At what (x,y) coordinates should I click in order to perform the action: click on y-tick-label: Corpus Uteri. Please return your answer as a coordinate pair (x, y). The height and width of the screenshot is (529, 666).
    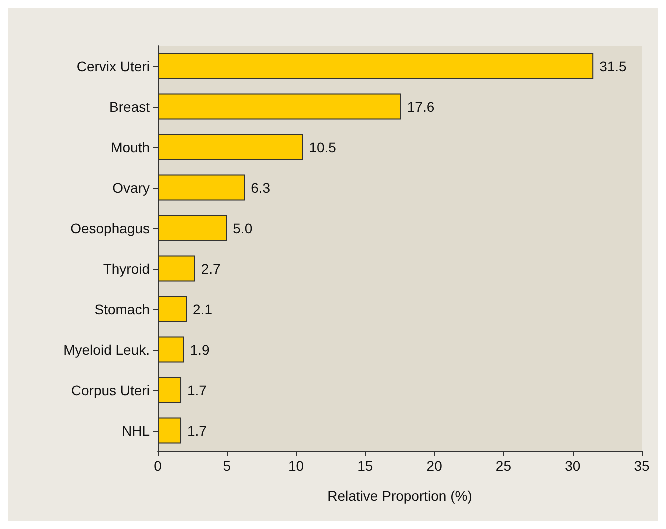
    Looking at the image, I should click on (110, 390).